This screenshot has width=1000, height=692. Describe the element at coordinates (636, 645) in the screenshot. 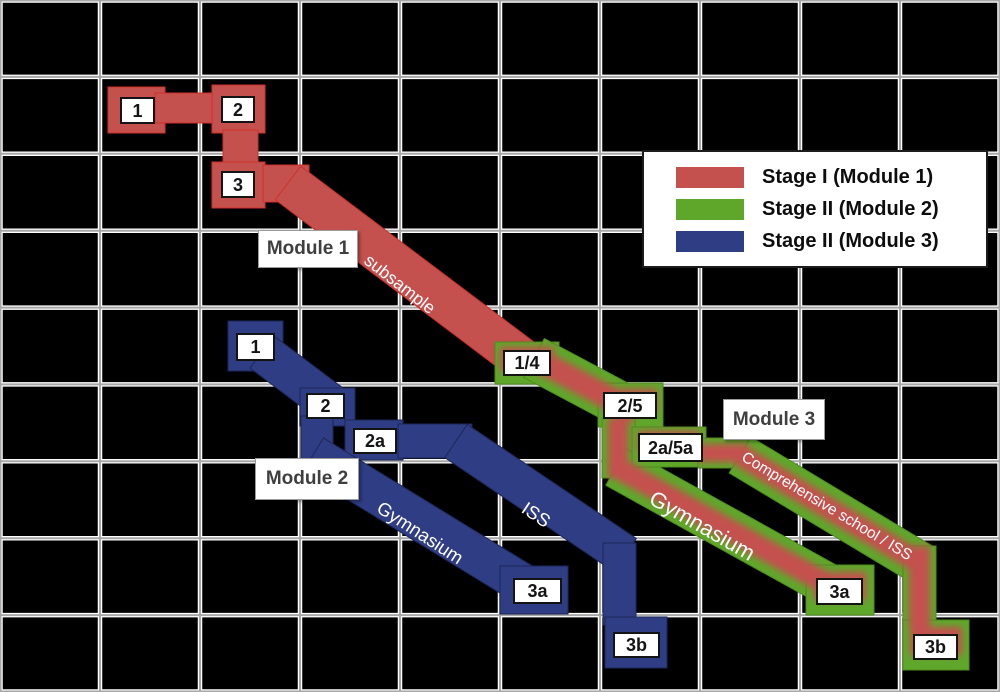

I see `node-blue-wave3b: 3b` at that location.